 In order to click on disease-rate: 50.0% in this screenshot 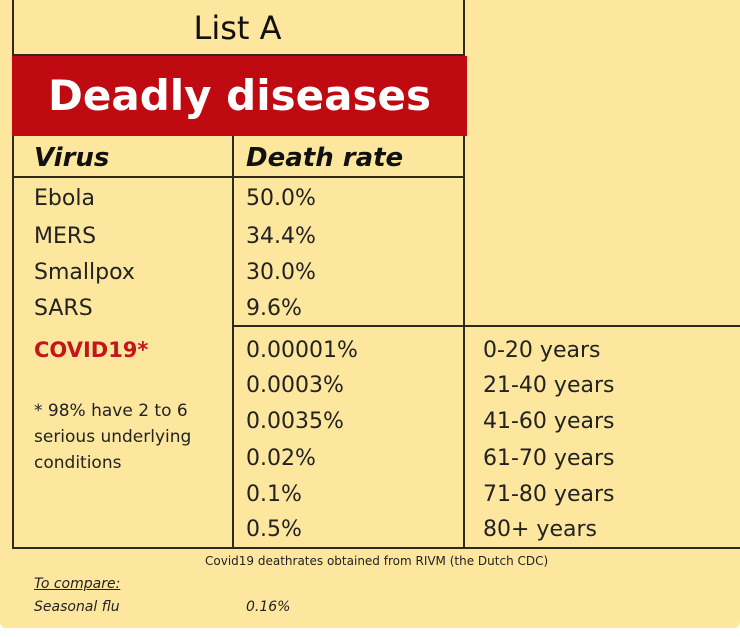, I will do `click(281, 198)`.